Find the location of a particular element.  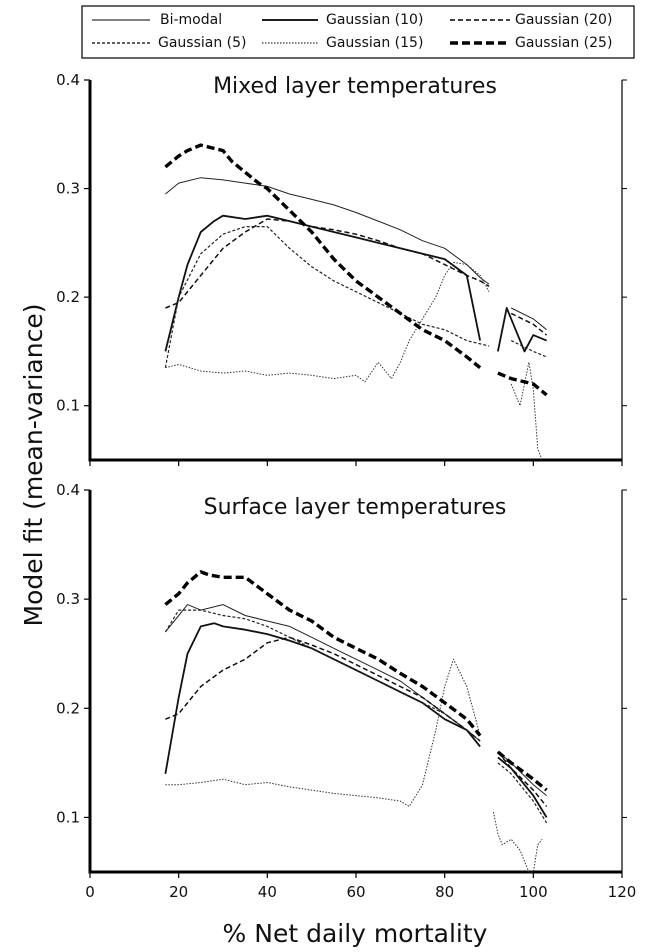

x-tick-label: 60 is located at coordinates (355, 892).